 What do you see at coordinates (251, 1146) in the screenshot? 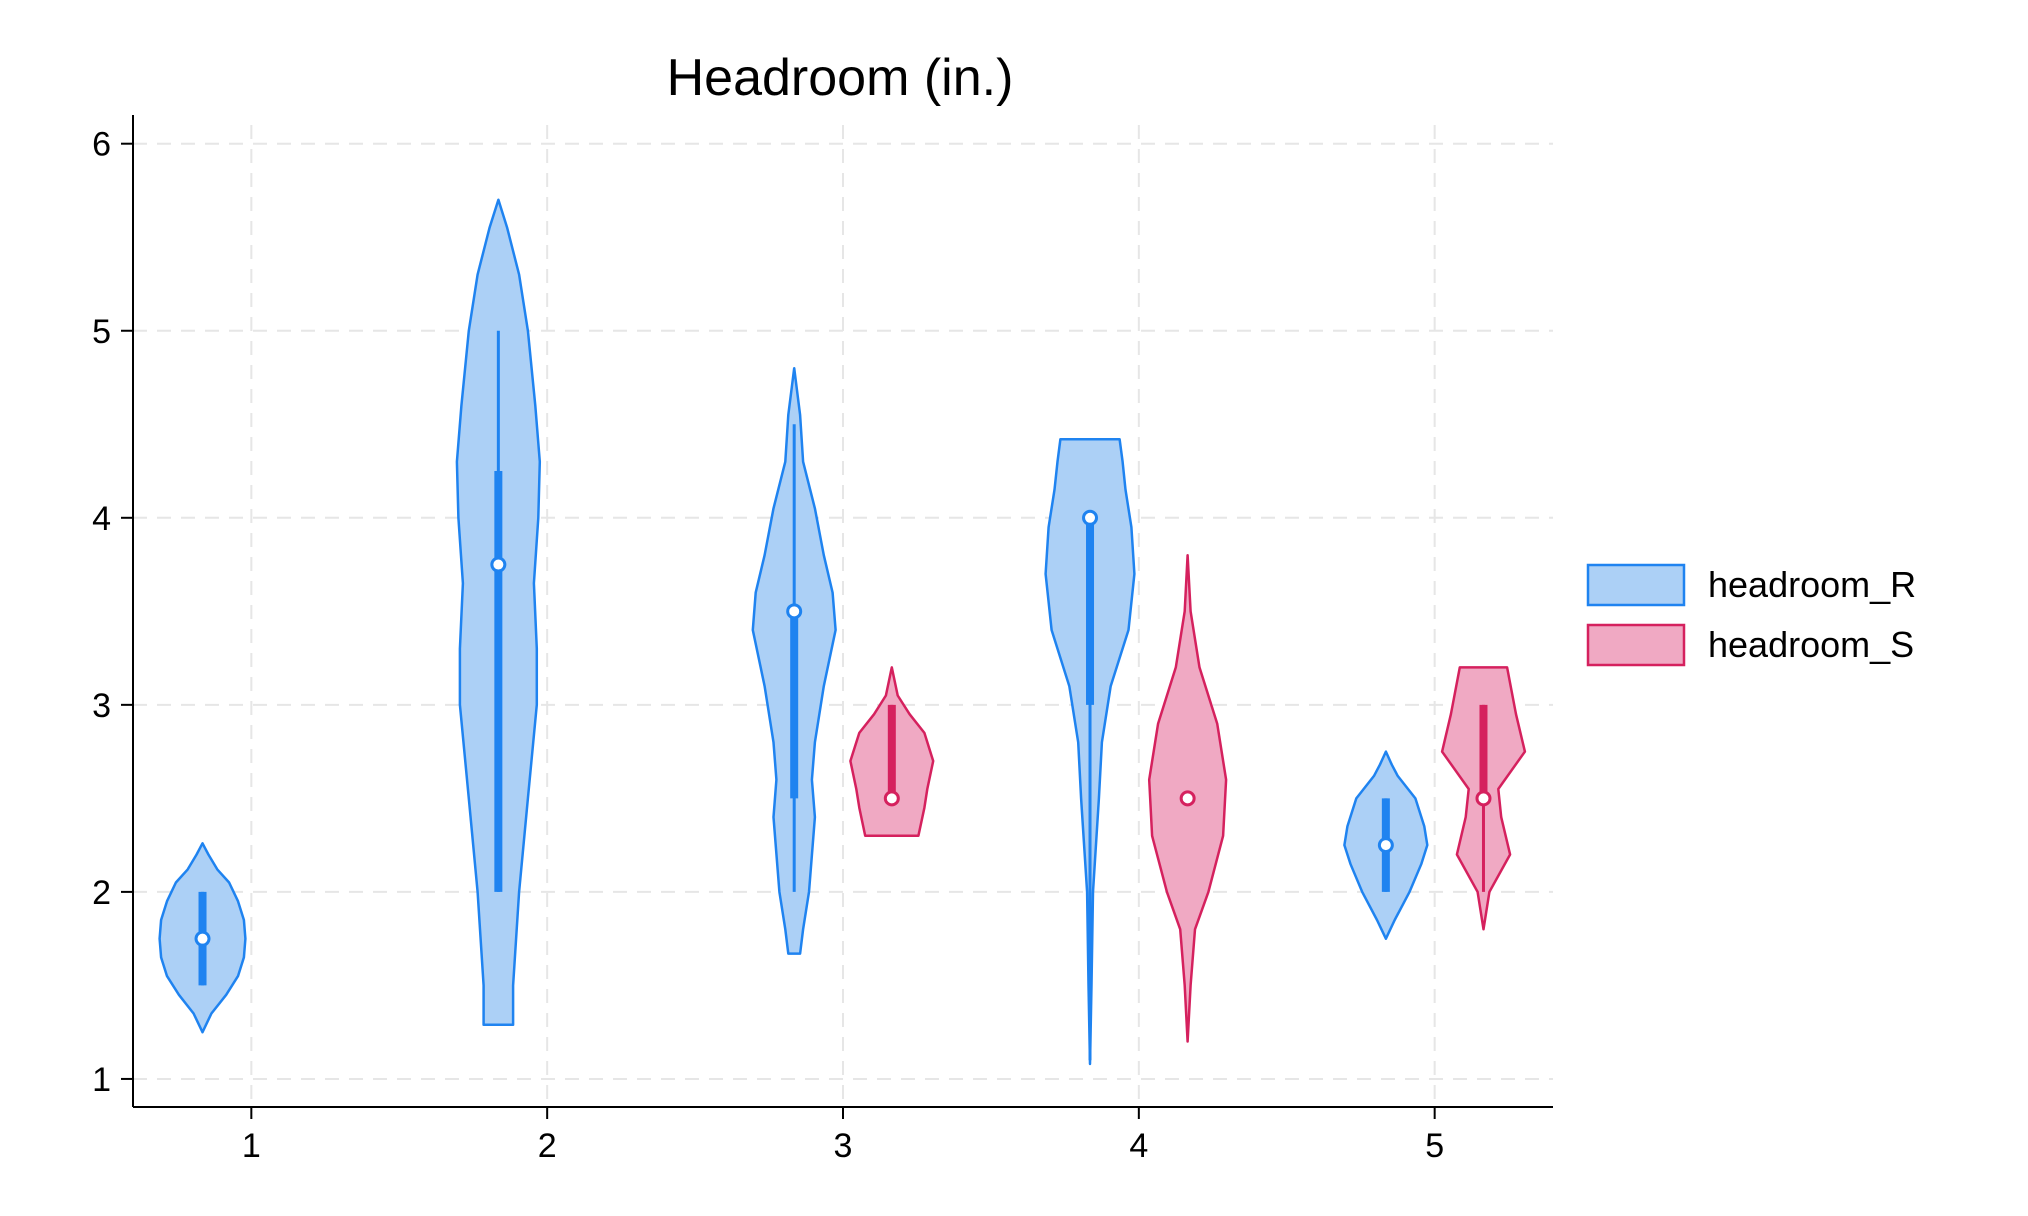
I see `x-tick-label: 1` at bounding box center [251, 1146].